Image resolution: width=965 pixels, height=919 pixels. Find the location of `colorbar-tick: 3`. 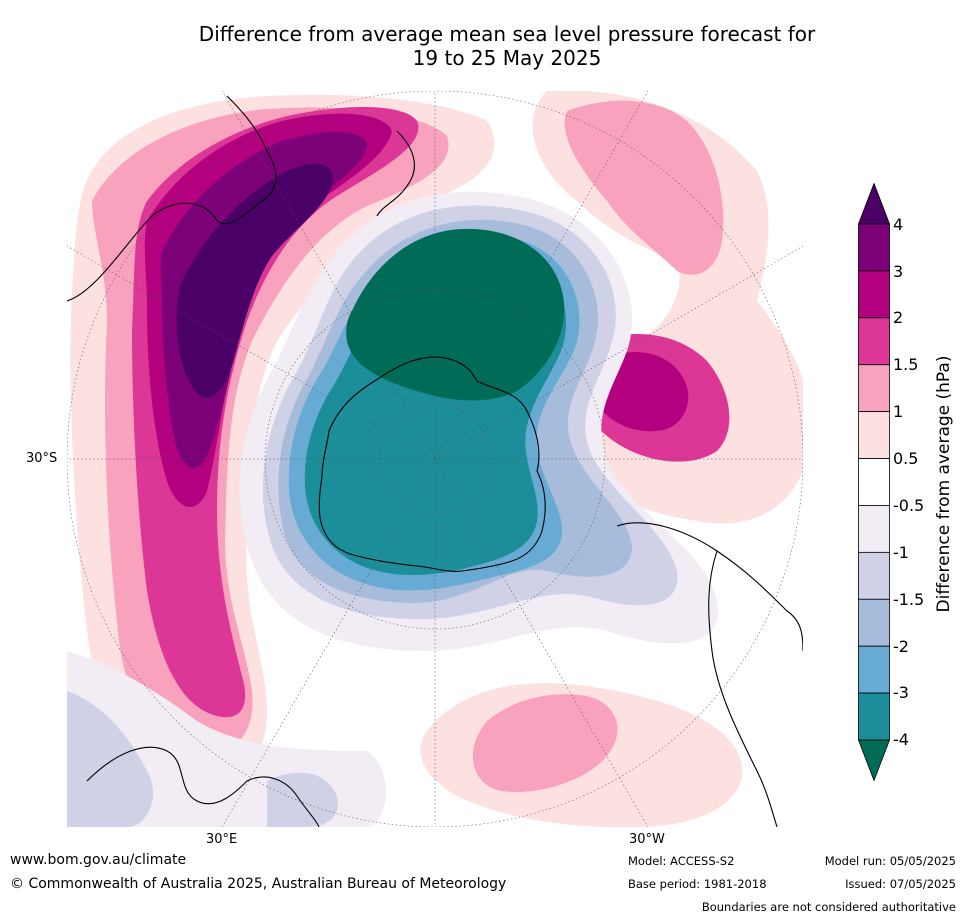

colorbar-tick: 3 is located at coordinates (898, 271).